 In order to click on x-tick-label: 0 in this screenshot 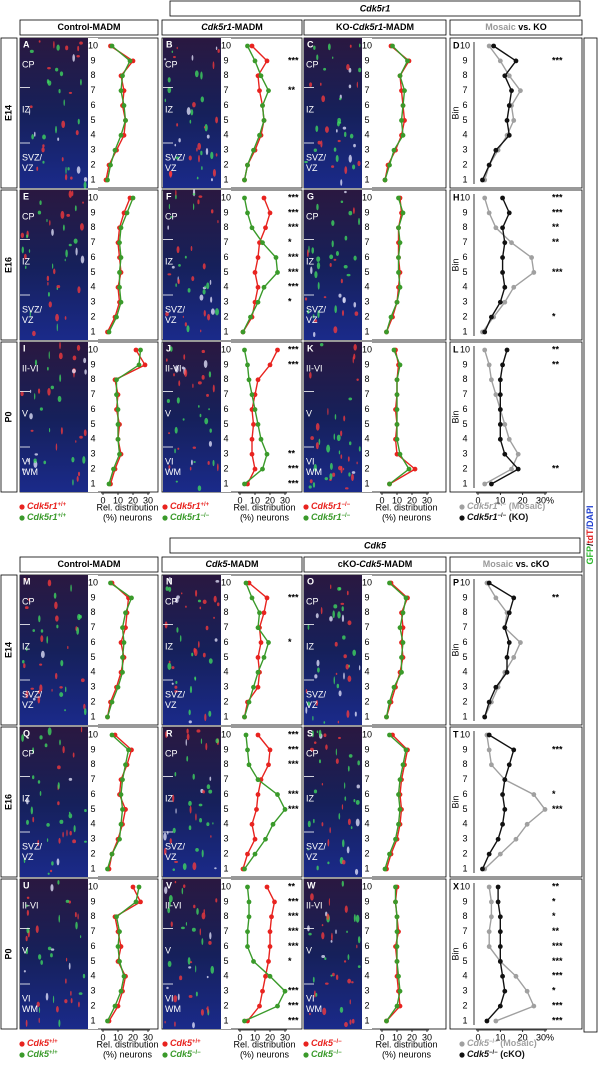, I will do `click(239, 1037)`.